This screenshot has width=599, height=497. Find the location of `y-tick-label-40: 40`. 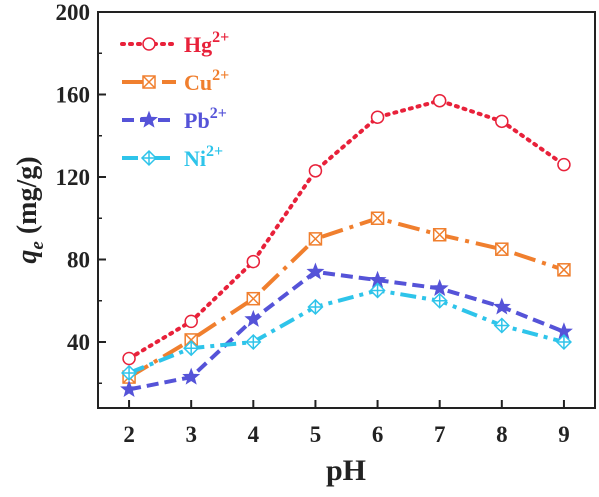

y-tick-label-40: 40 is located at coordinates (78, 342).